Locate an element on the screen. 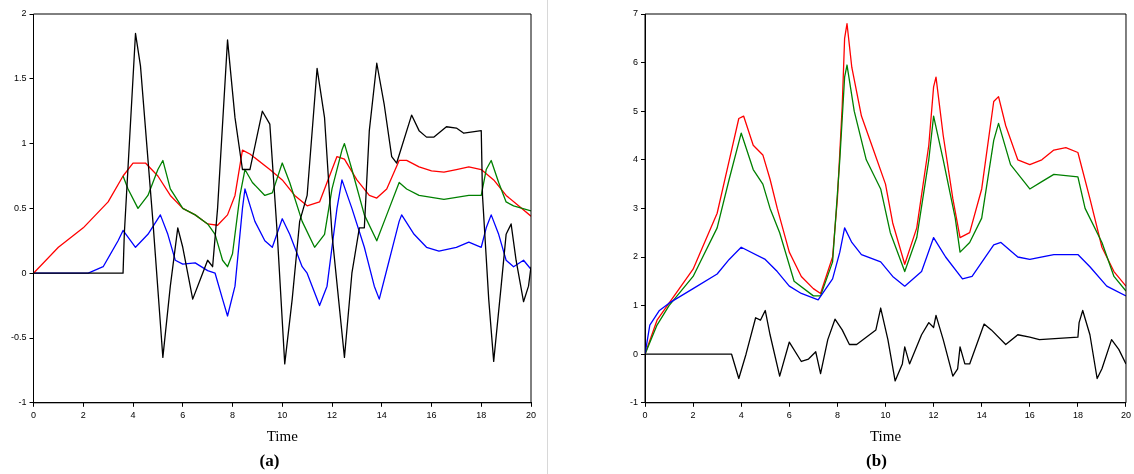 This screenshot has width=1134, height=474. y-tick-label: 1.5 is located at coordinates (20, 78).